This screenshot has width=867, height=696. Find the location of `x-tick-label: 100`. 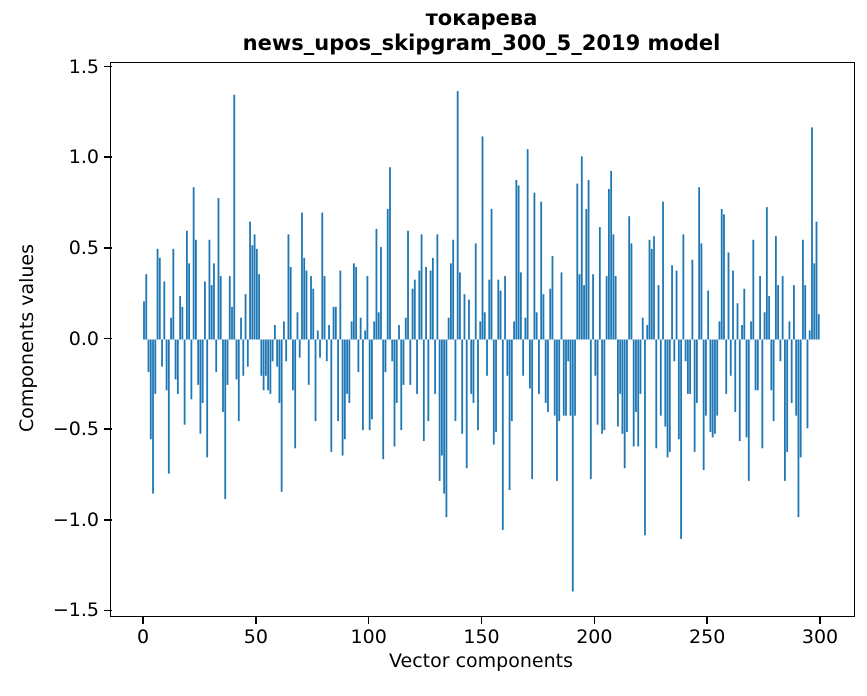

x-tick-label: 100 is located at coordinates (368, 637).